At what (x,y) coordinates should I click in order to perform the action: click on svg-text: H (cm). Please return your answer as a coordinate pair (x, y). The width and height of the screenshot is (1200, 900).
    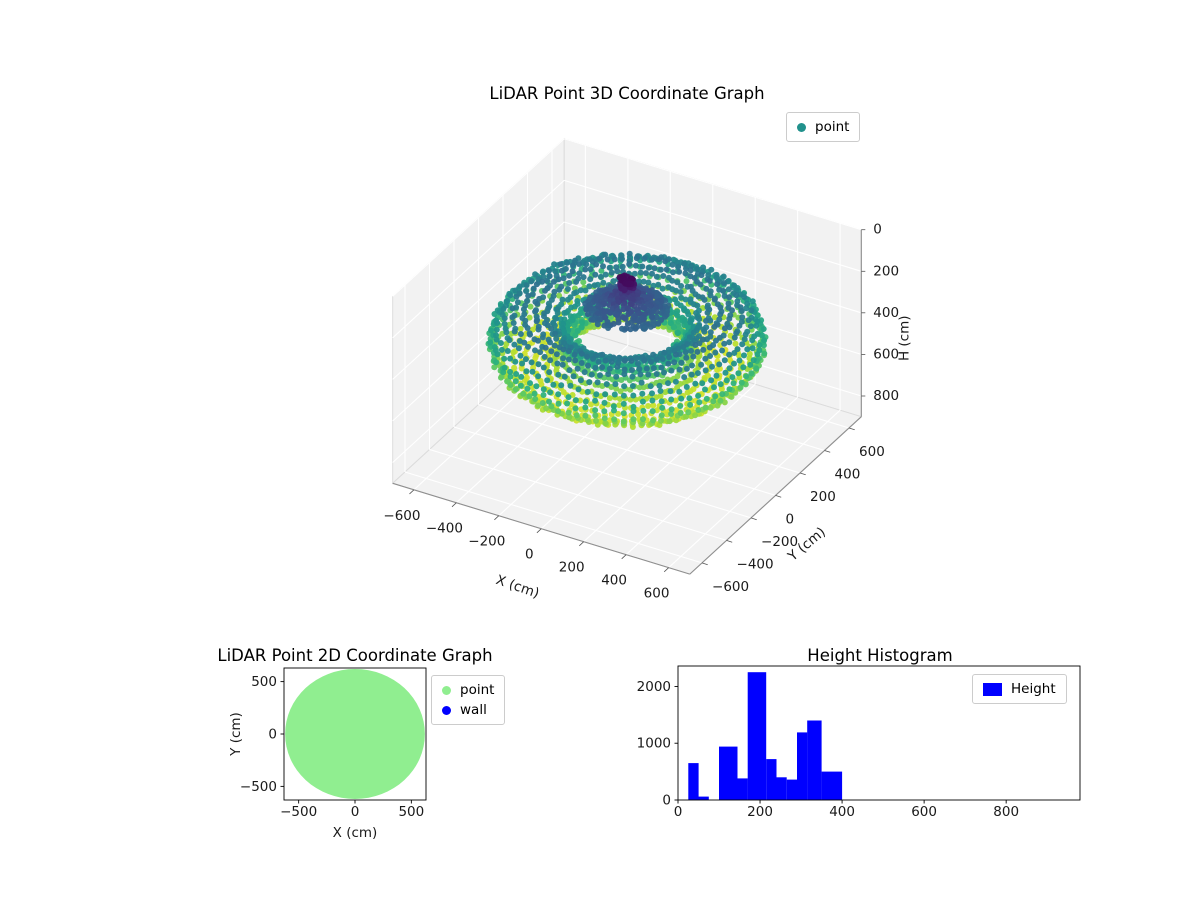
    Looking at the image, I should click on (904, 338).